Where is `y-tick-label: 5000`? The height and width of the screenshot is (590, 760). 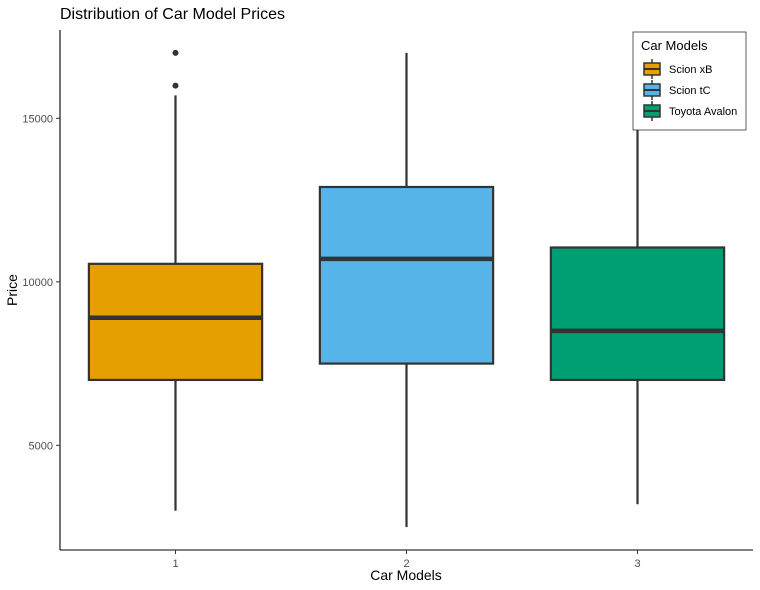 y-tick-label: 5000 is located at coordinates (41, 446).